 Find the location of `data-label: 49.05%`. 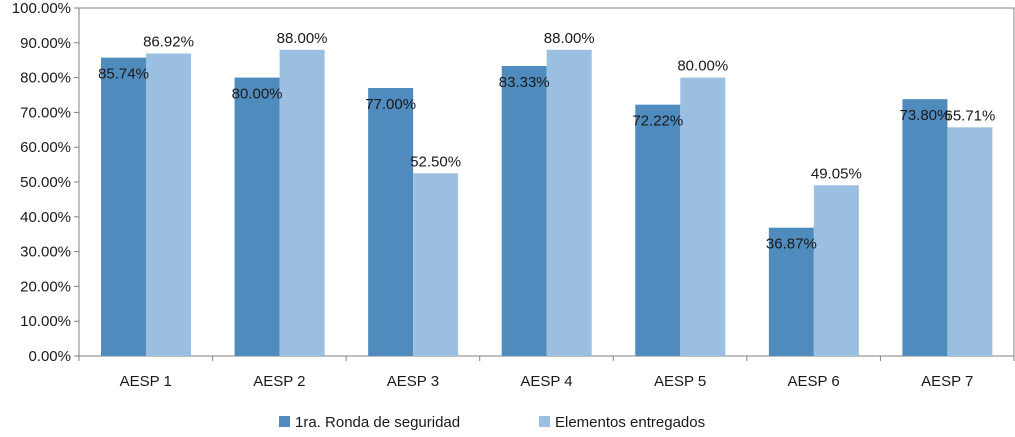

data-label: 49.05% is located at coordinates (836, 173).